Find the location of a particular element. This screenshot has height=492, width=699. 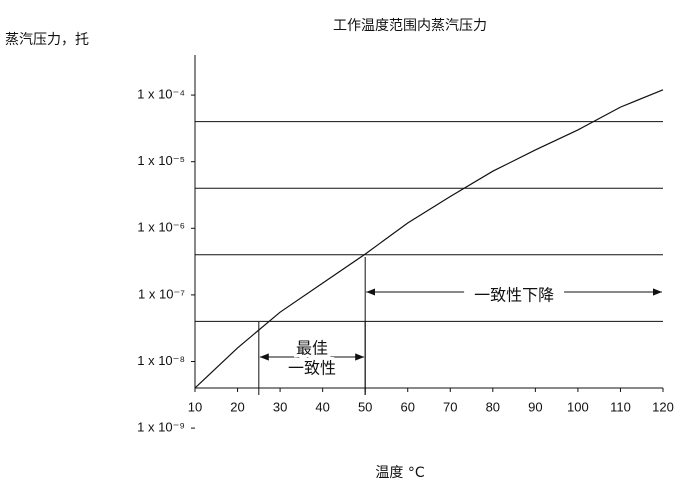

chart-title: 工作温度范围内蒸汽压力 is located at coordinates (410, 25).